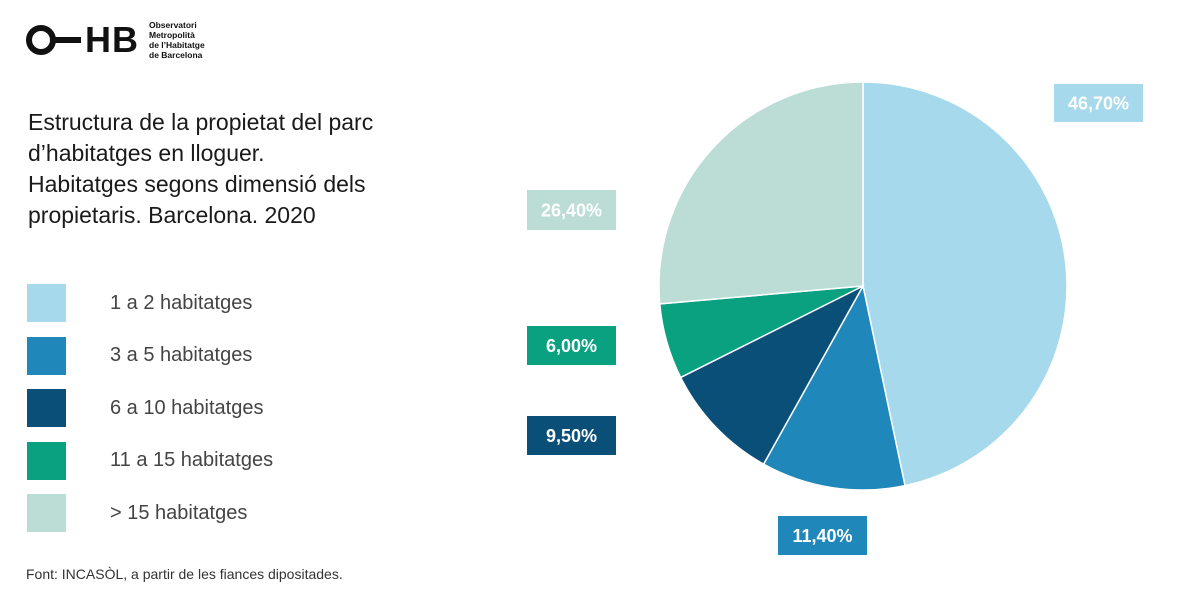  I want to click on data-label: 6,00%, so click(571, 345).